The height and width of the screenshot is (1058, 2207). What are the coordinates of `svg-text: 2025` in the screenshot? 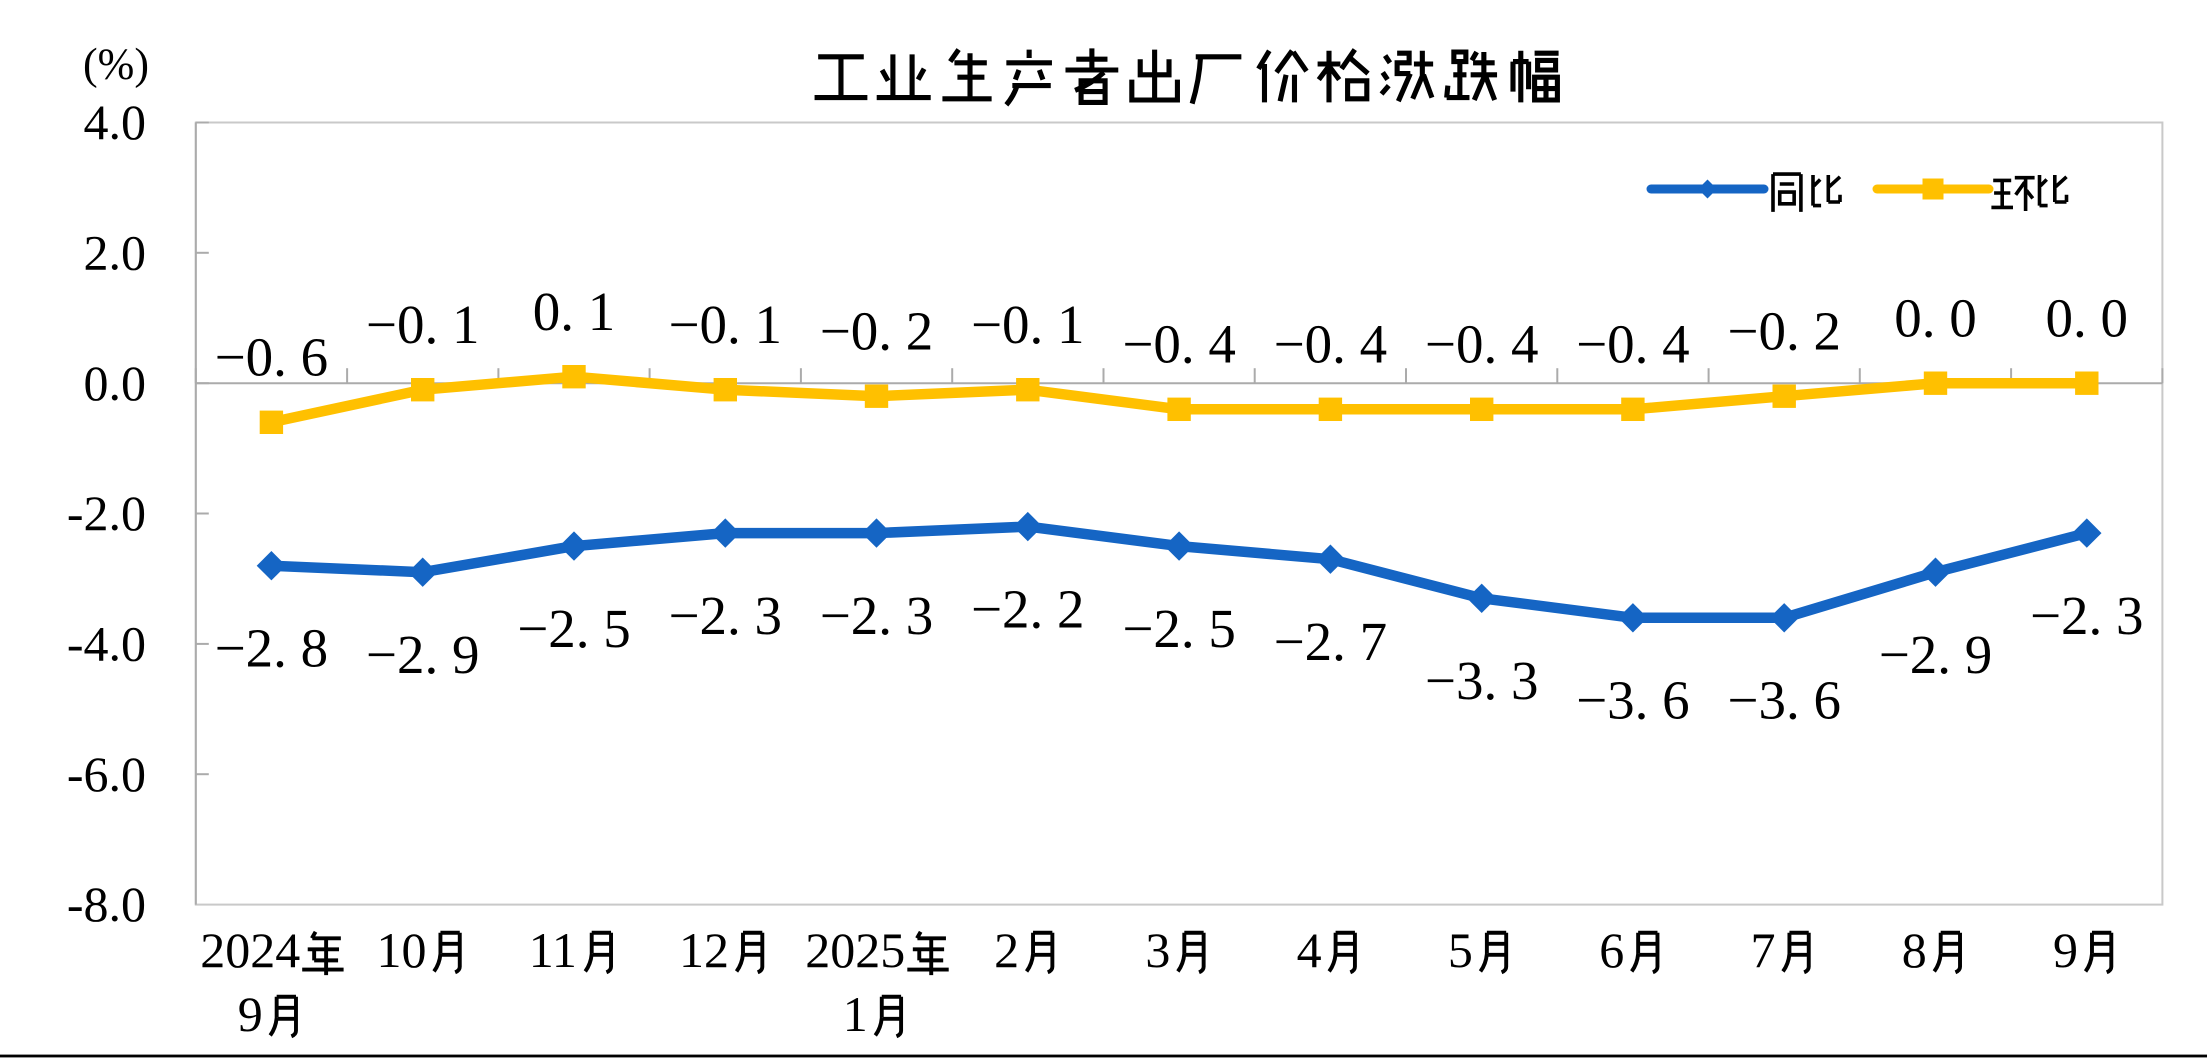 It's located at (855, 950).